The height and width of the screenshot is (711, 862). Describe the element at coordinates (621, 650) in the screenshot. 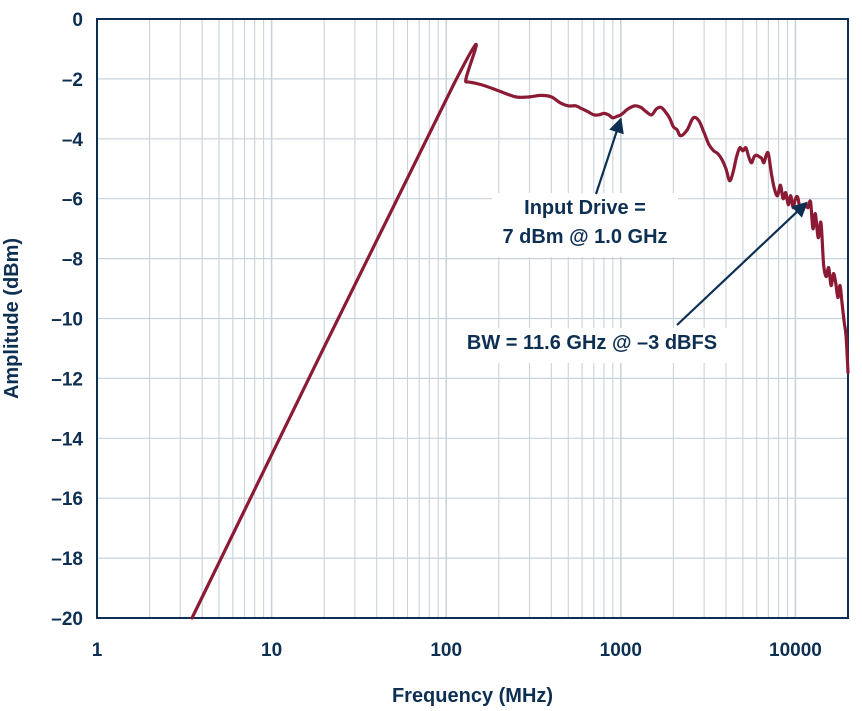

I see `x-tick-label: 1000` at that location.